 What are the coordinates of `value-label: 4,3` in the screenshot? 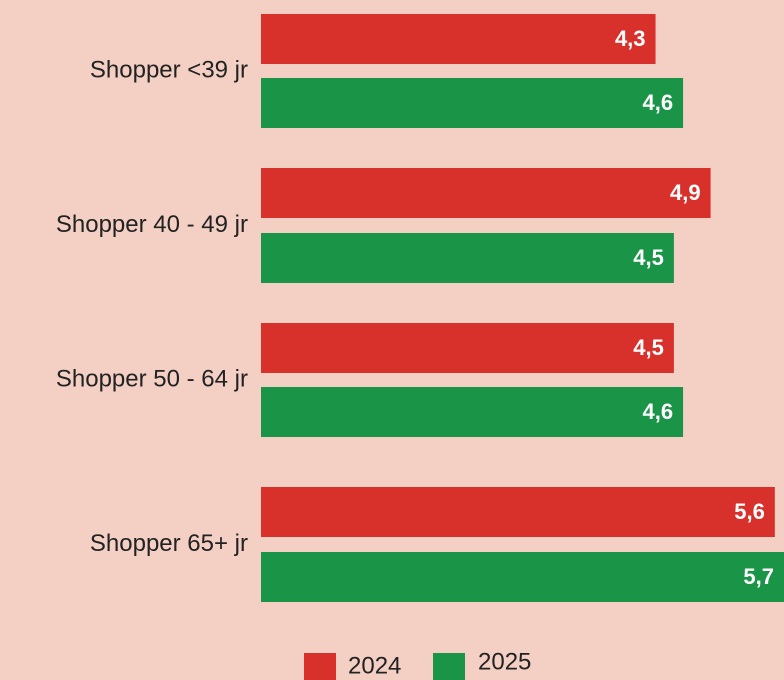 It's located at (630, 38).